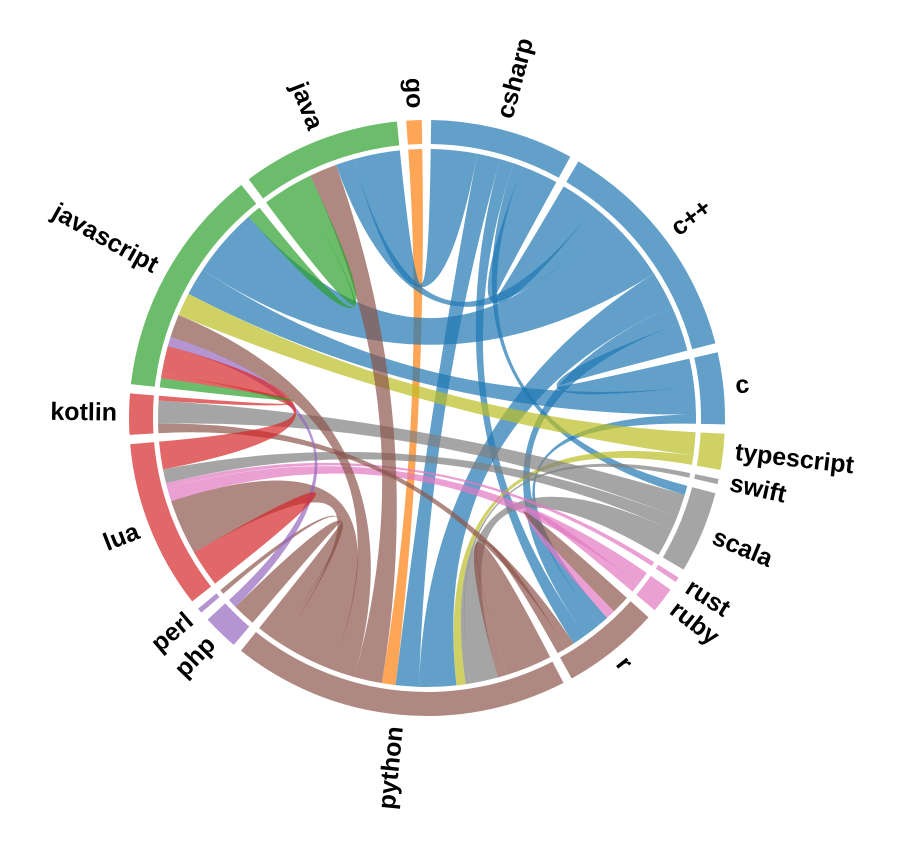  What do you see at coordinates (758, 489) in the screenshot?
I see `group-label: swift` at bounding box center [758, 489].